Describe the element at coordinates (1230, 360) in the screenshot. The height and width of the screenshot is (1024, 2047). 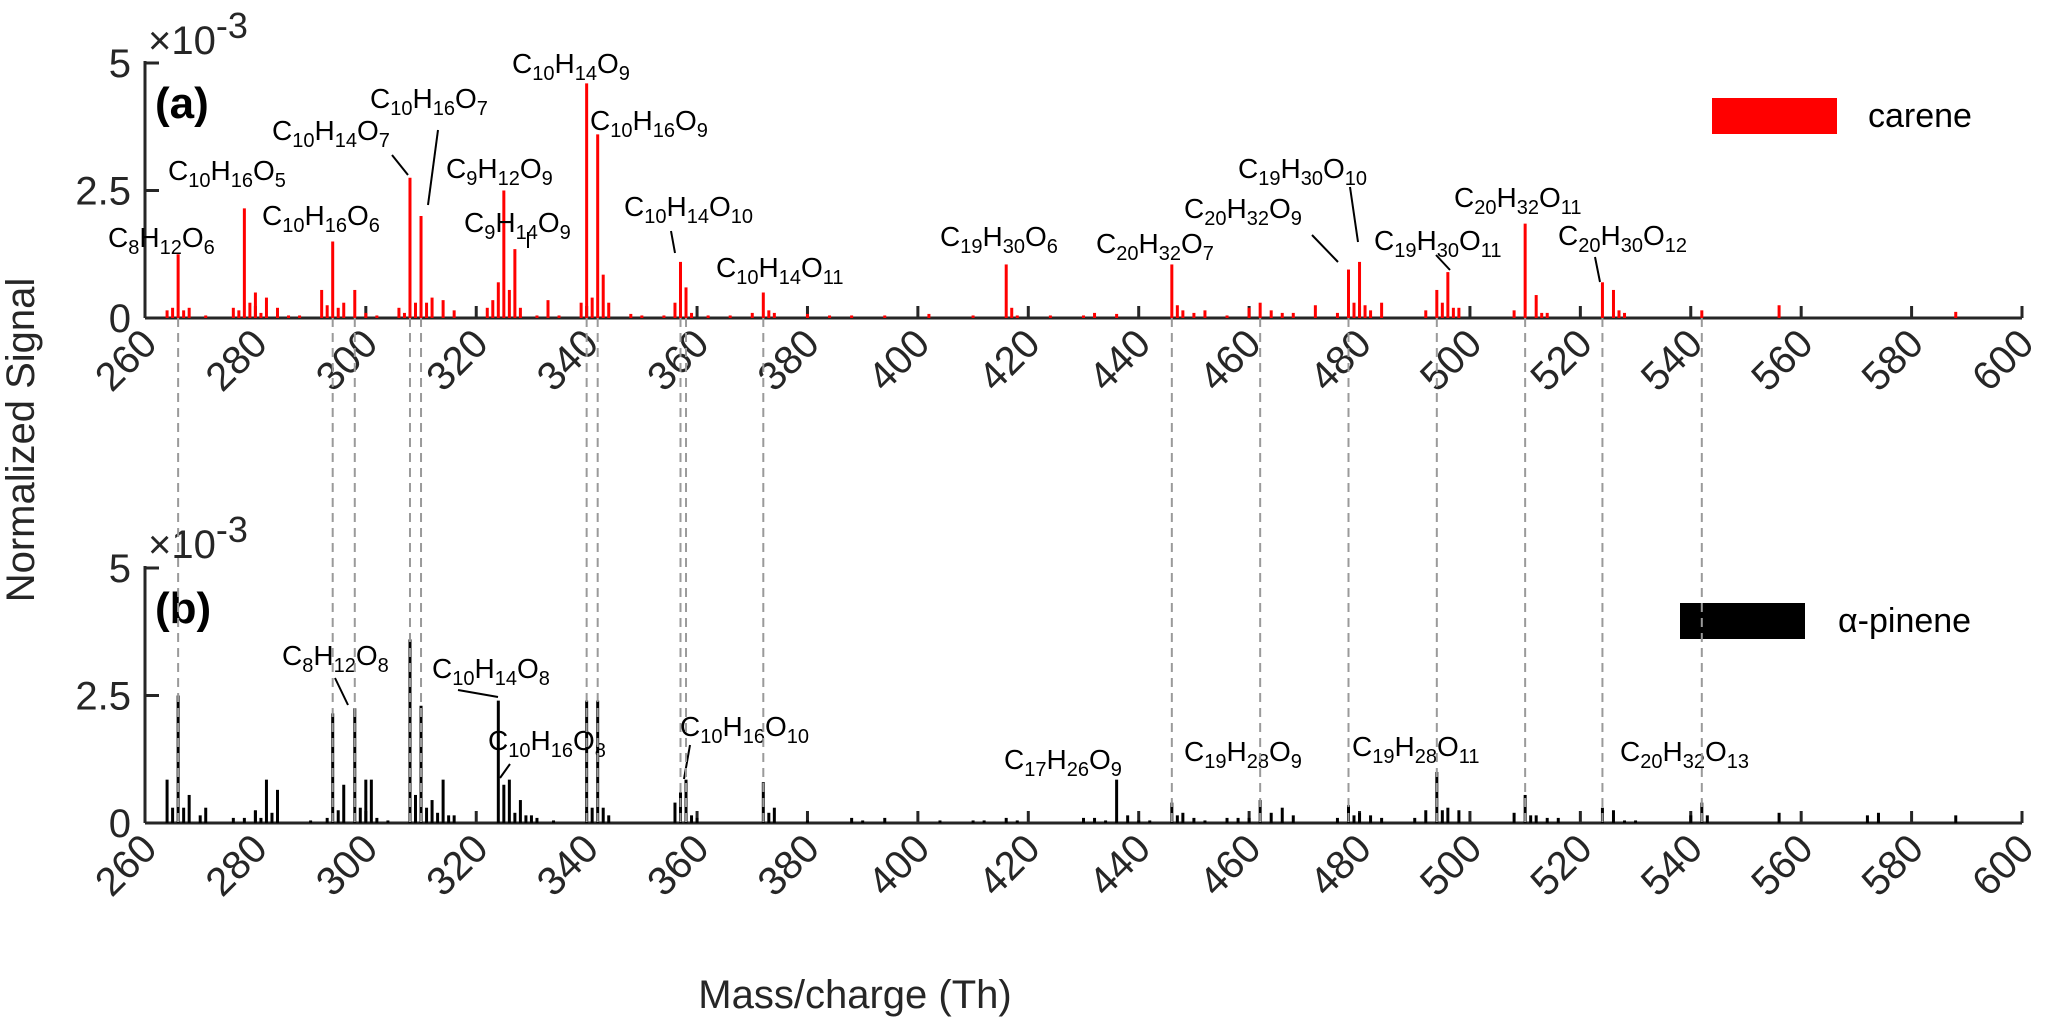
I see `x-tick-label-a: 460` at that location.